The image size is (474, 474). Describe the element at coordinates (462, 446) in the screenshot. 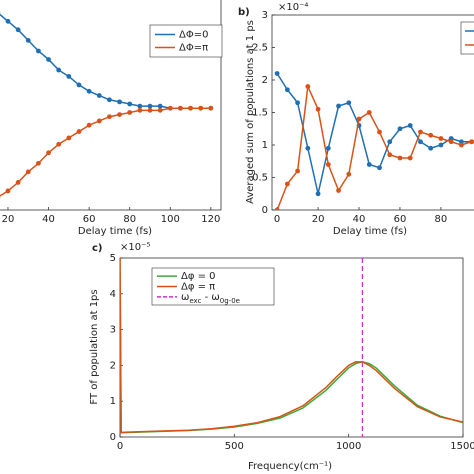

I see `x-tick-label: 1500` at that location.